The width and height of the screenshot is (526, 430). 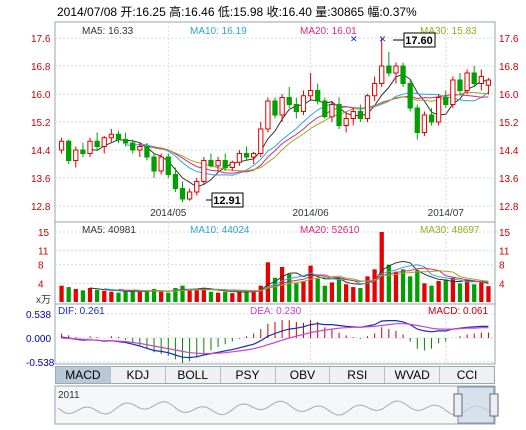 What do you see at coordinates (446, 213) in the screenshot?
I see `x-tick-label: 2014/07` at bounding box center [446, 213].